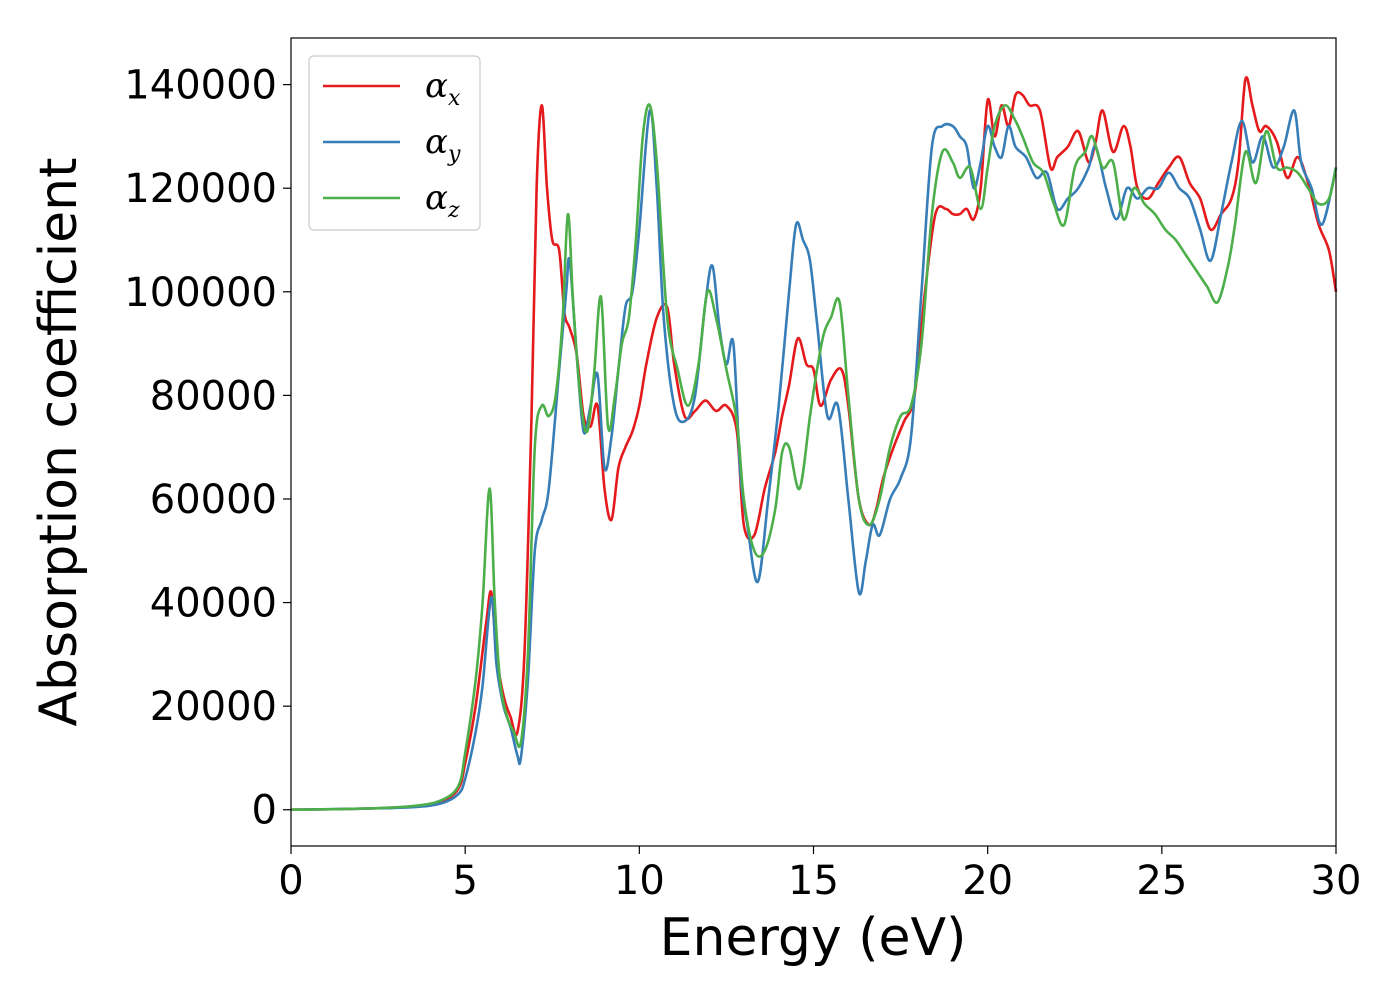 The width and height of the screenshot is (1400, 1000). I want to click on x-axis-ticks: 0 5 10 15 20 25 30, so click(819, 875).